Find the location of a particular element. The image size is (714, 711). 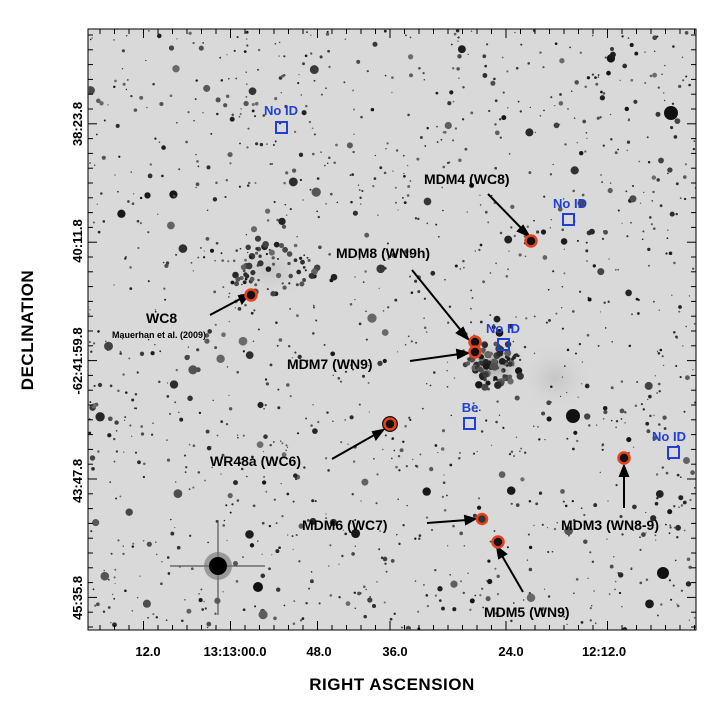

marker-mdm4 is located at coordinates (531, 241).